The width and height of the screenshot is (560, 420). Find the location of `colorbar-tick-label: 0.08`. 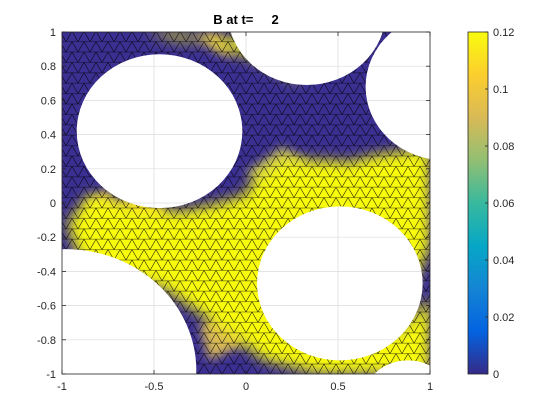

colorbar-tick-label: 0.08 is located at coordinates (503, 147).